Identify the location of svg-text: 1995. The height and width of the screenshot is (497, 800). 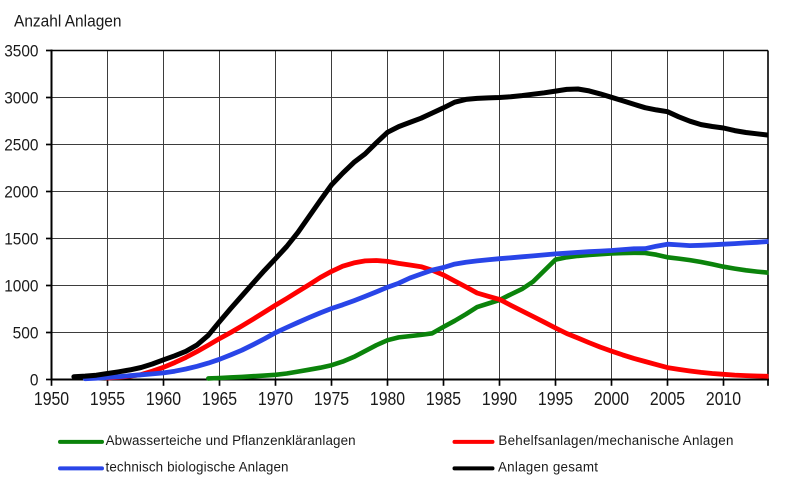
(555, 399).